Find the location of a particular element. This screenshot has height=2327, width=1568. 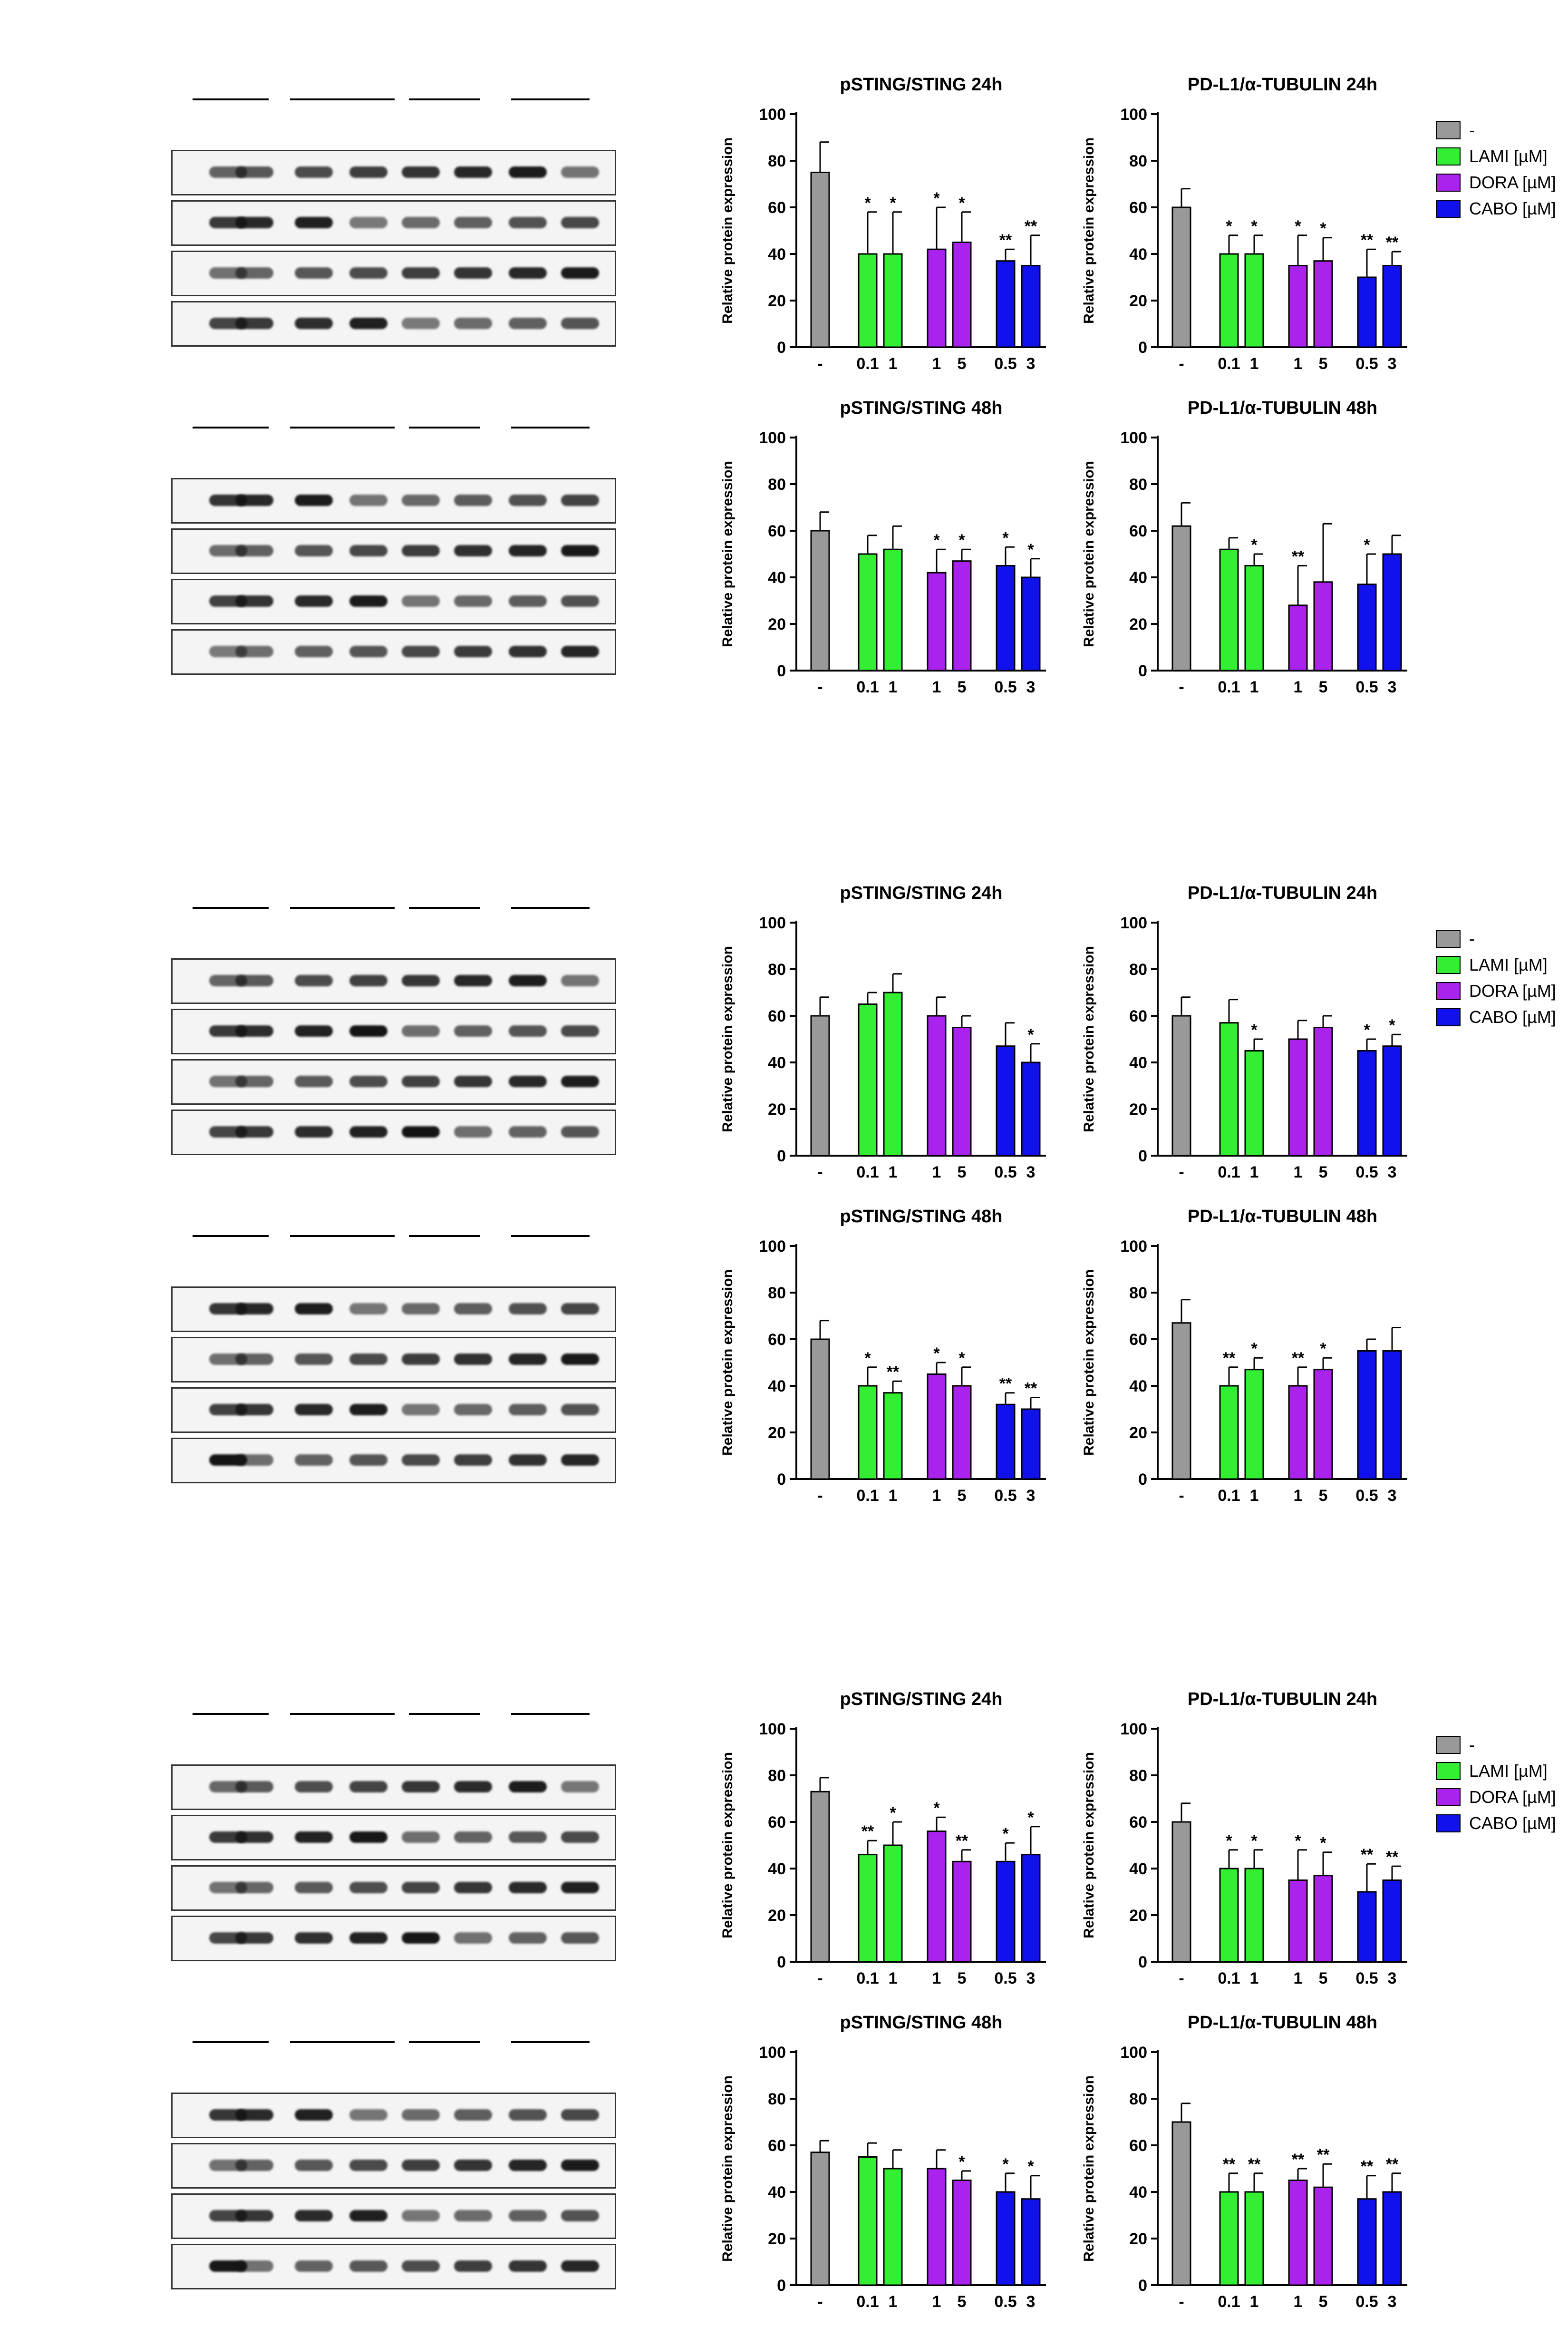

legend-label: LAMI [µM] is located at coordinates (1508, 156).